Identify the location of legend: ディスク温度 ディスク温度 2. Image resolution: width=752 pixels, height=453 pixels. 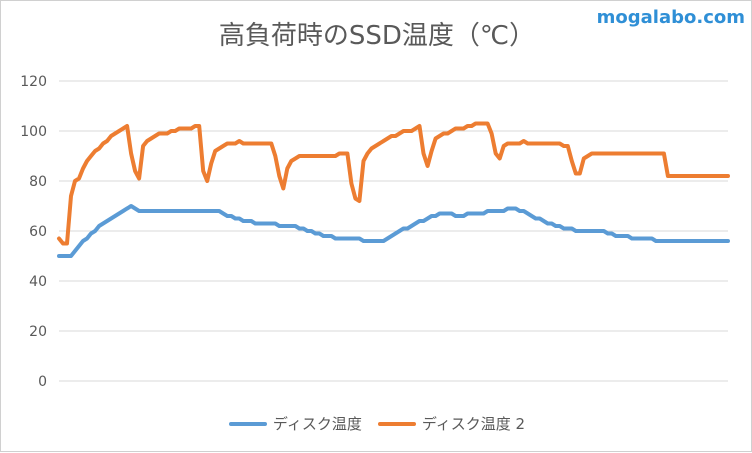
(376, 423).